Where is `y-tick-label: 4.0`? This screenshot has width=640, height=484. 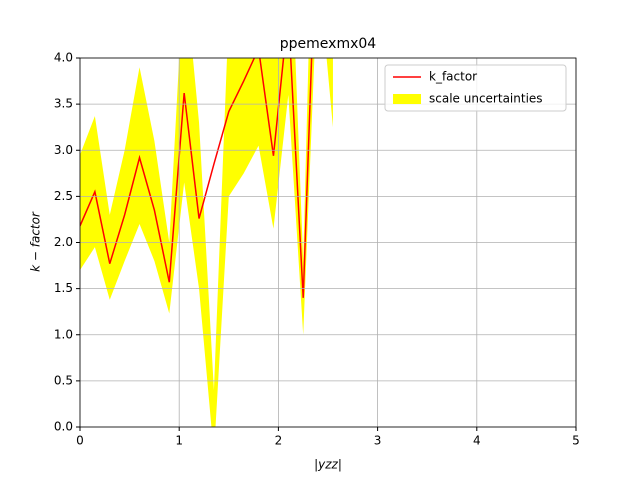
y-tick-label: 4.0 is located at coordinates (63, 58).